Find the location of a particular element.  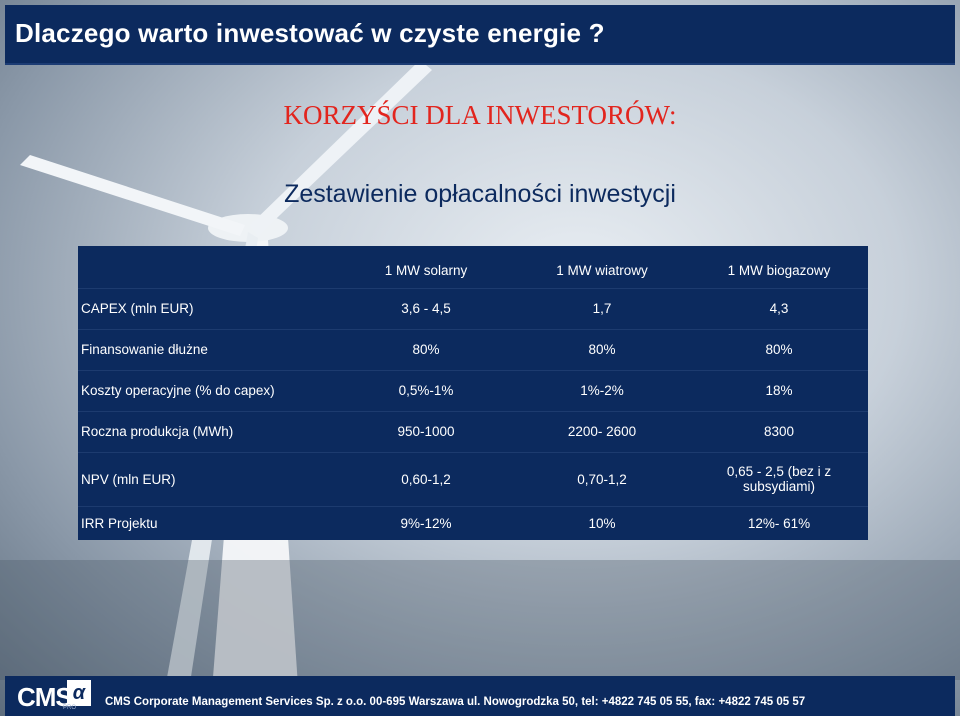

column-header-solar: 1 MW solarny is located at coordinates (426, 270).